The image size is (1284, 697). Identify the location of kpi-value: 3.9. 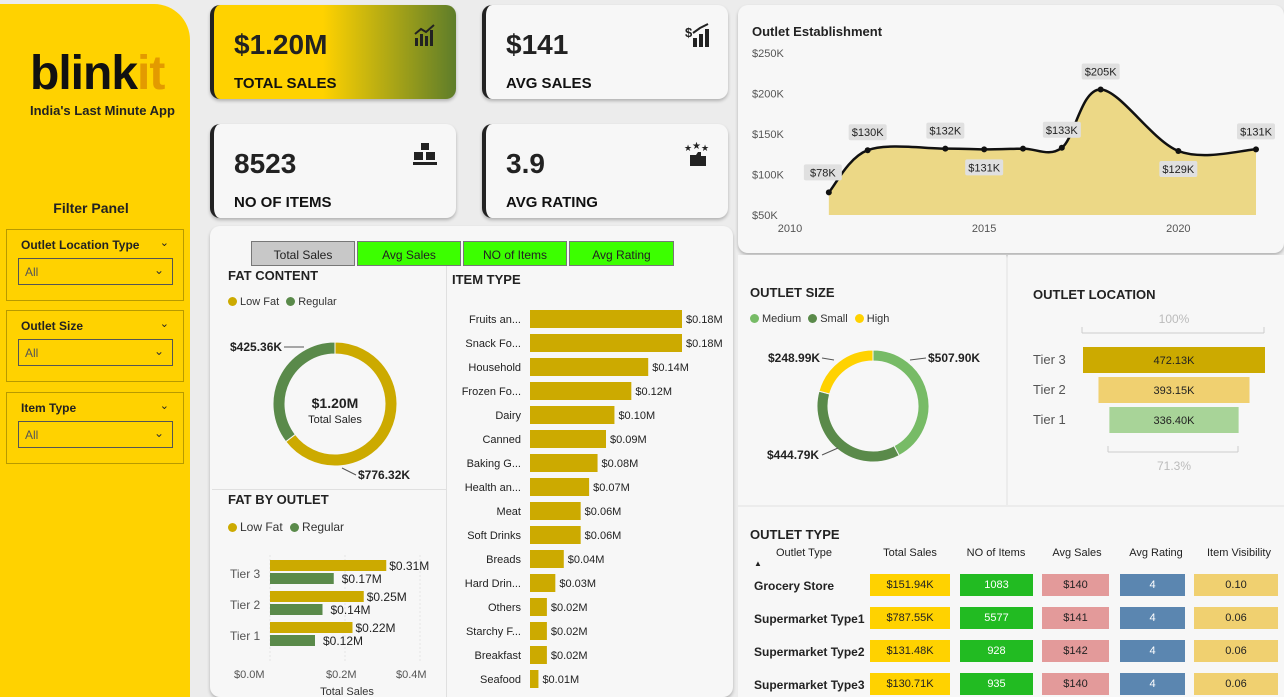
(525, 163).